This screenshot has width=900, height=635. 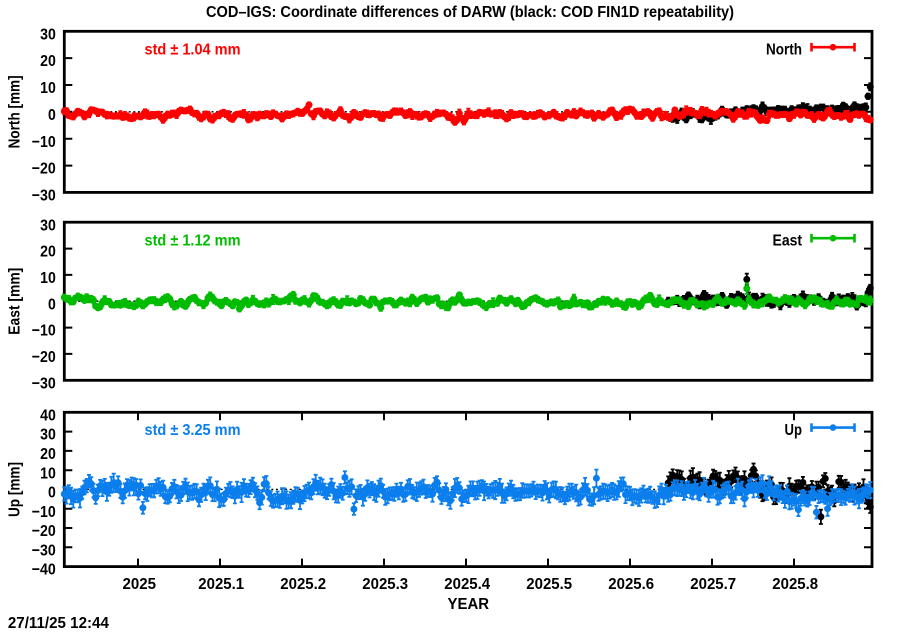 I want to click on svg-text: 2025.1, so click(x=221, y=584).